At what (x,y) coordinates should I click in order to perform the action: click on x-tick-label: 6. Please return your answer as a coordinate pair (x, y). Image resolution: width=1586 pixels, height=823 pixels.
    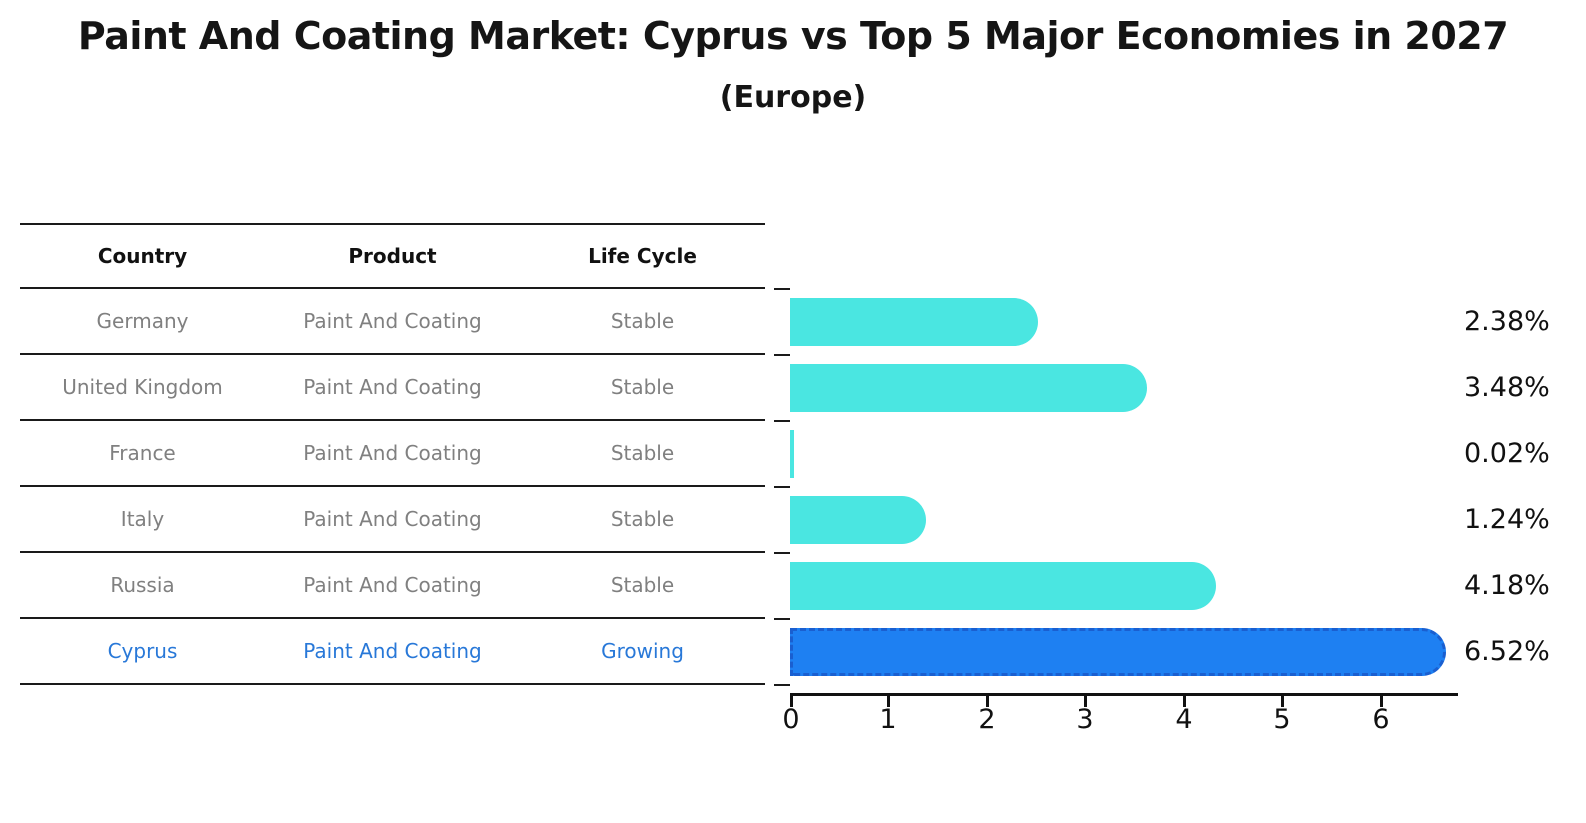
    Looking at the image, I should click on (1381, 719).